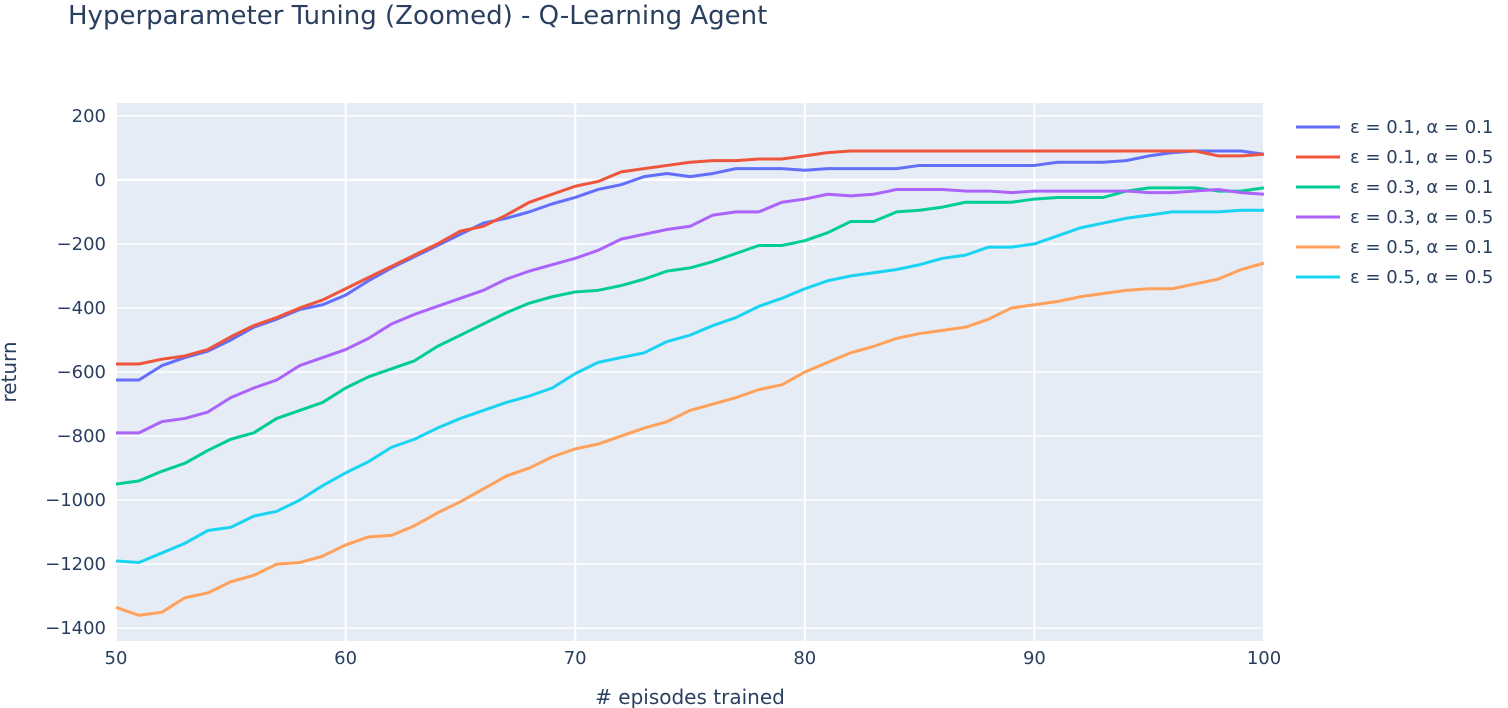 The image size is (1508, 708). I want to click on legend-item-3: ε = 0.3, α = 0.1, so click(1394, 187).